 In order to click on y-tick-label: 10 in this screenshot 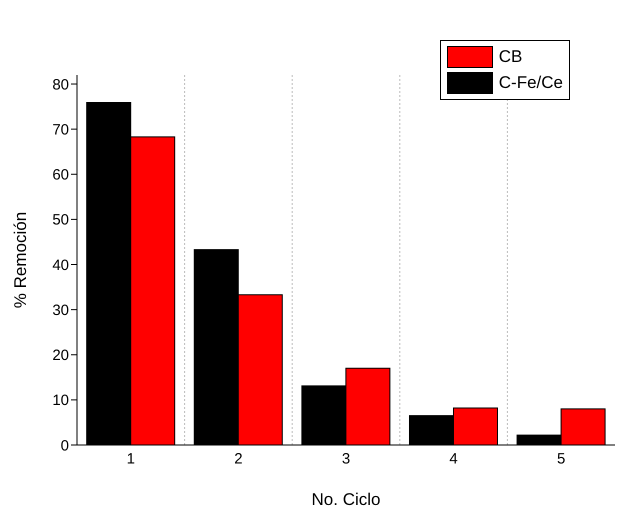, I will do `click(60, 401)`.